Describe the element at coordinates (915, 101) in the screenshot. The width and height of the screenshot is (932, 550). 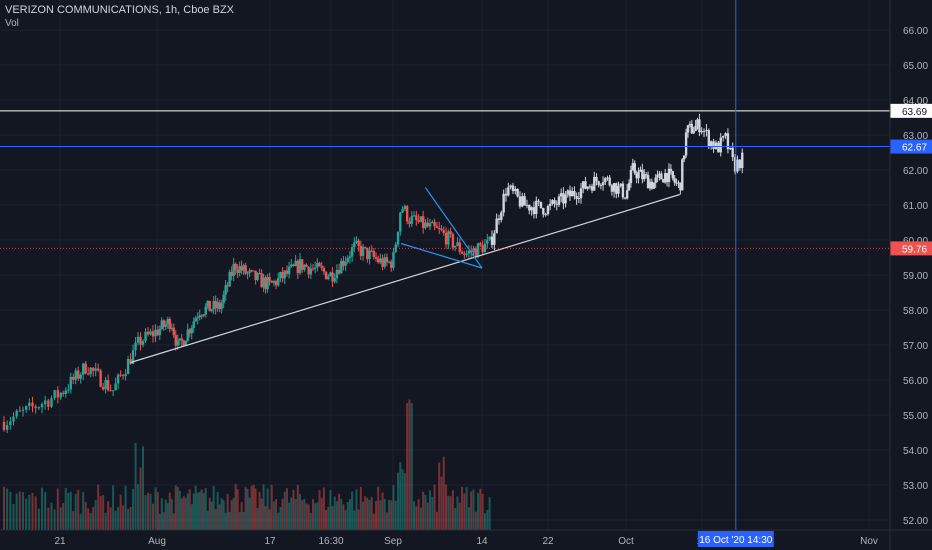
I see `y-tick-label: 64.00` at that location.